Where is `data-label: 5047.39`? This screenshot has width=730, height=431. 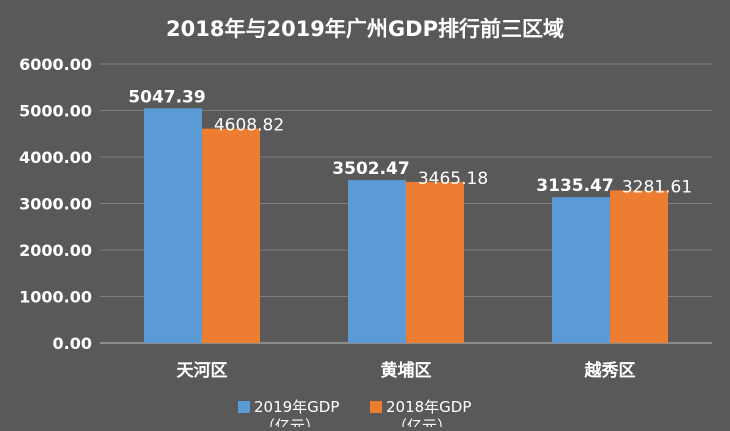 data-label: 5047.39 is located at coordinates (166, 97).